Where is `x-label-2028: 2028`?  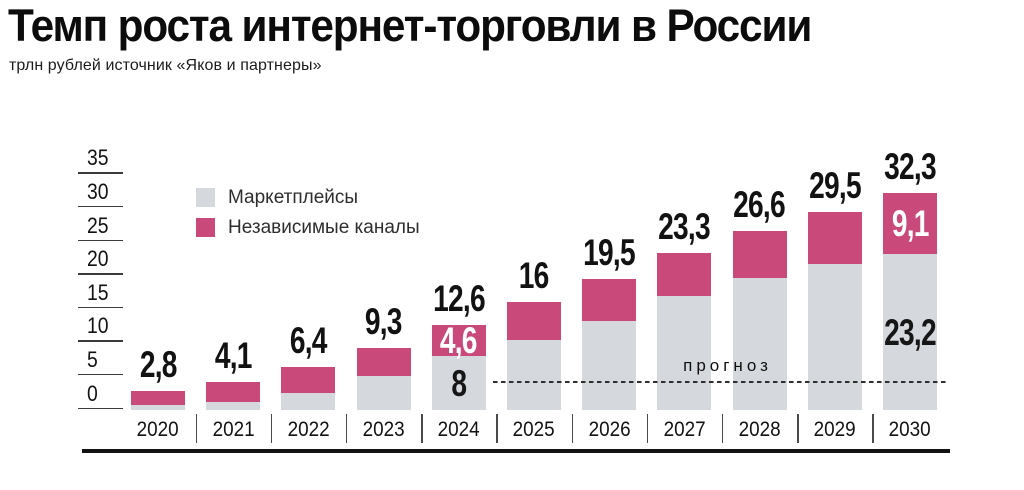 x-label-2028: 2028 is located at coordinates (759, 429).